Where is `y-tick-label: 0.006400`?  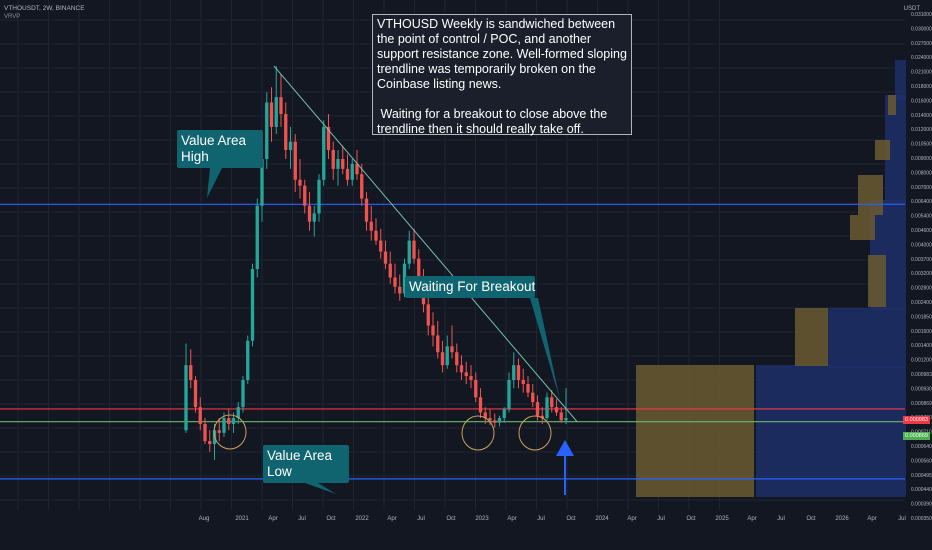
y-tick-label: 0.006400 is located at coordinates (921, 202).